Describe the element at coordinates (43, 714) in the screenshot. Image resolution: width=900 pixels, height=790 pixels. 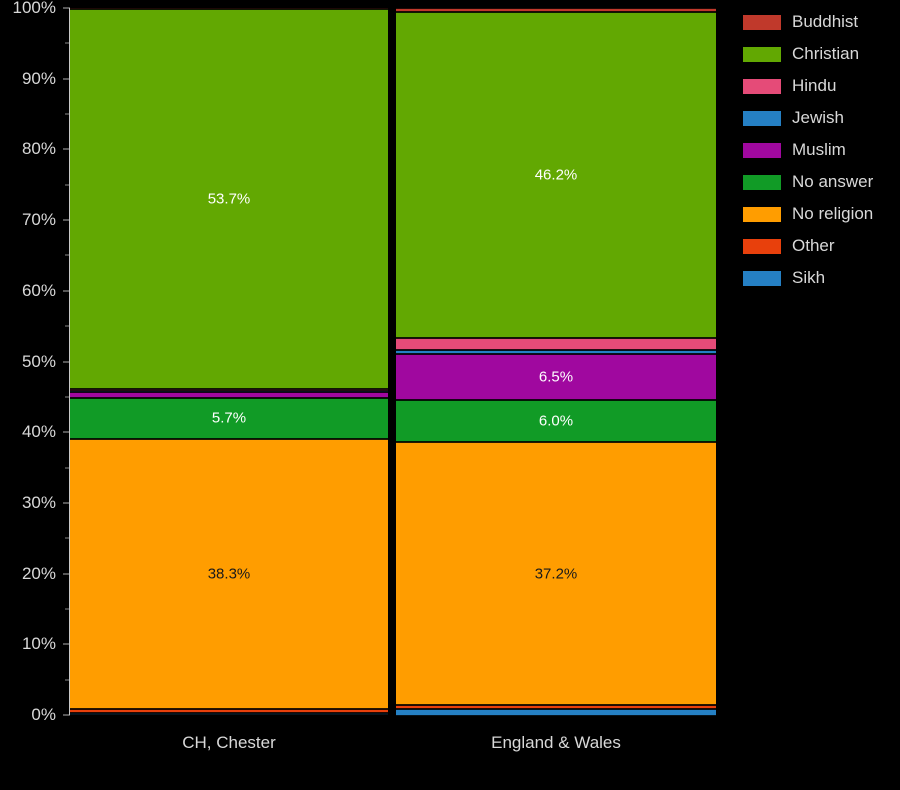
I see `y-tick-label-0: 0%` at that location.